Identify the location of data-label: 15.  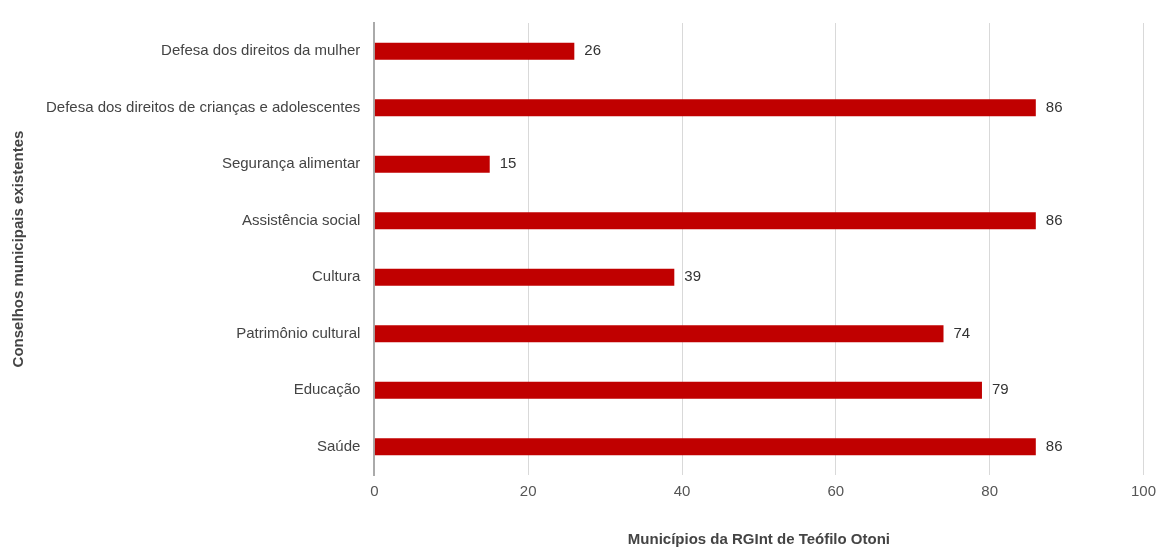
(508, 163).